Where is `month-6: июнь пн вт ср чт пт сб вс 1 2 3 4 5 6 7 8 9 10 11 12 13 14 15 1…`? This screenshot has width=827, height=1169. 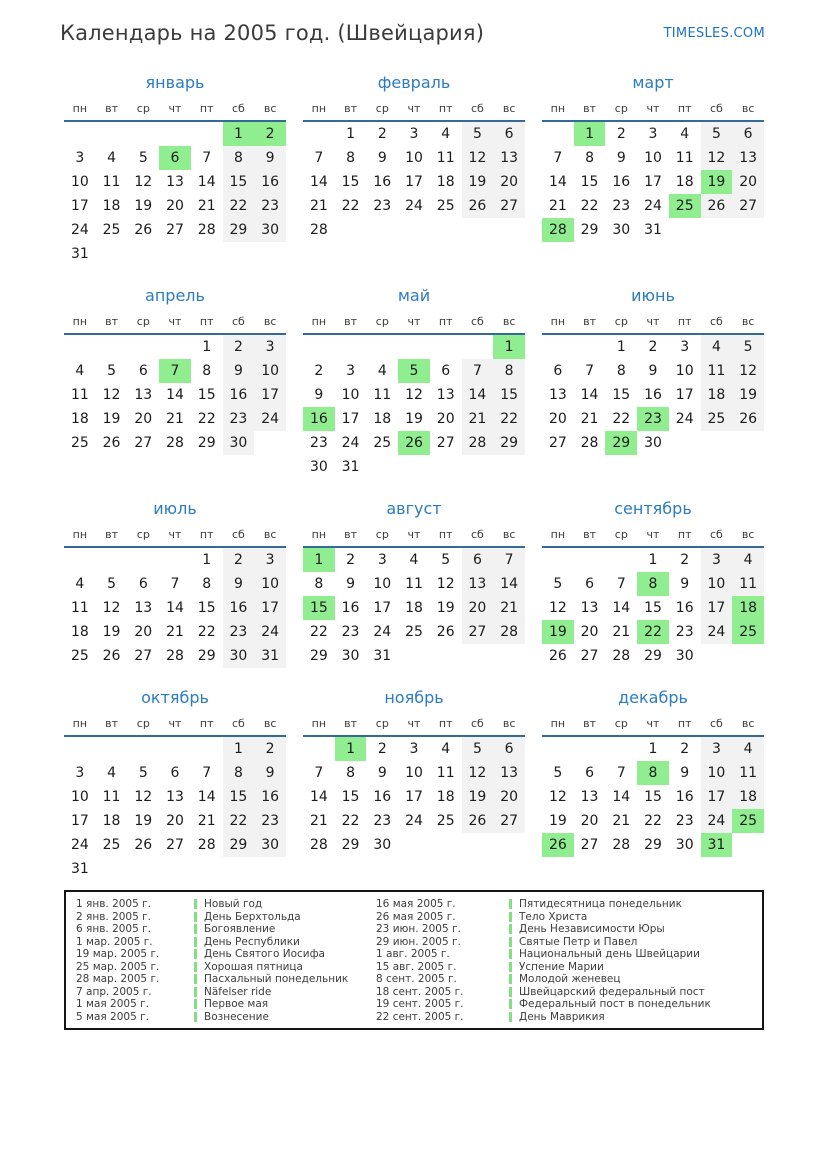 month-6: июнь пн вт ср чт пт сб вс 1 2 3 4 5 6 7 8 9 10 11 12 13 14 15 1… is located at coordinates (653, 382).